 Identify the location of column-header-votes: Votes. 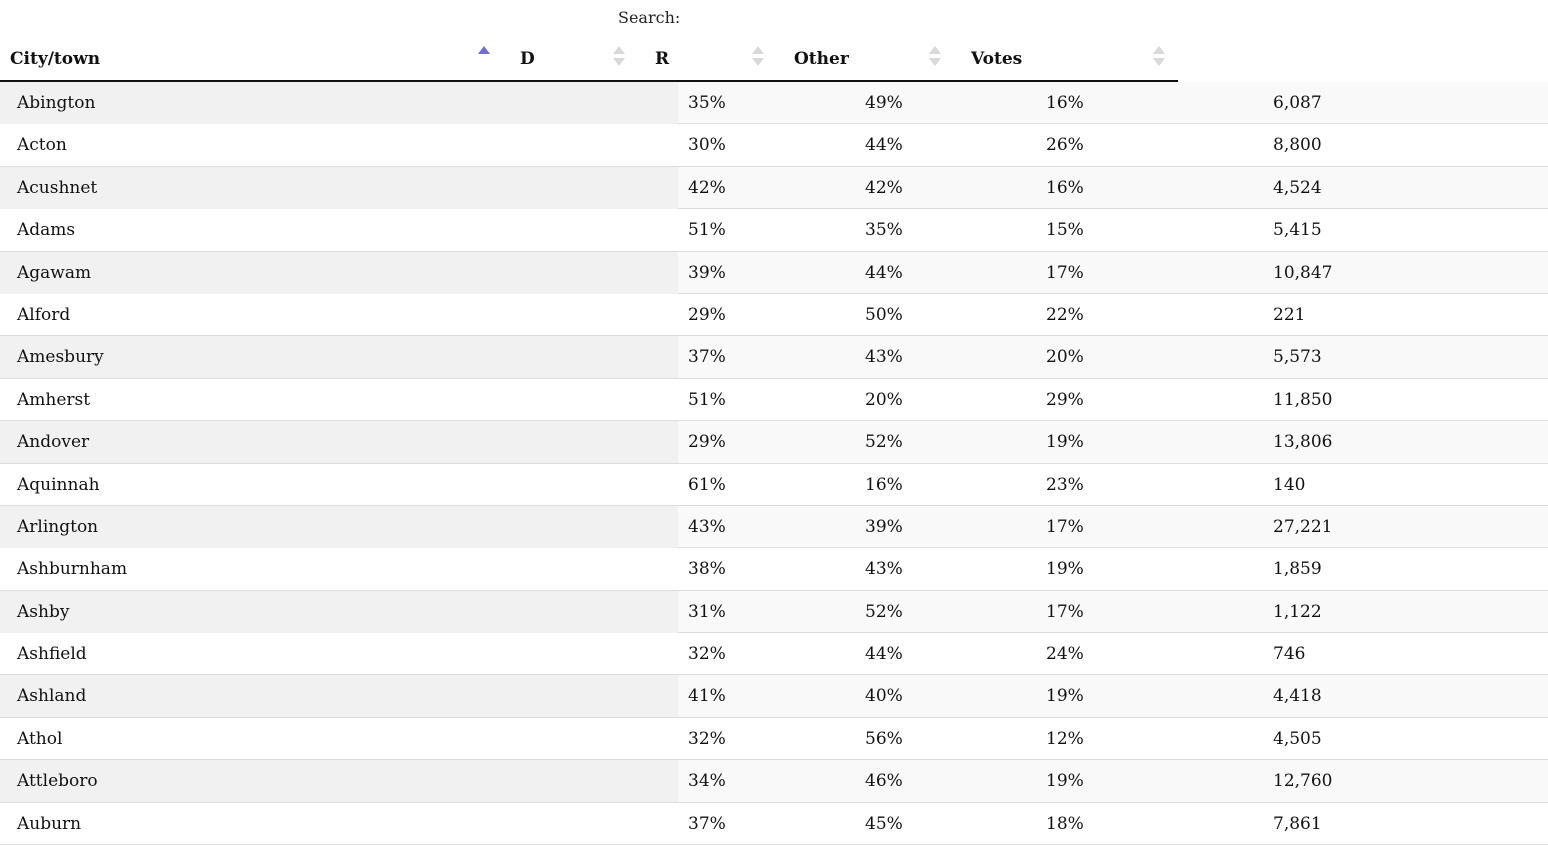
(997, 59).